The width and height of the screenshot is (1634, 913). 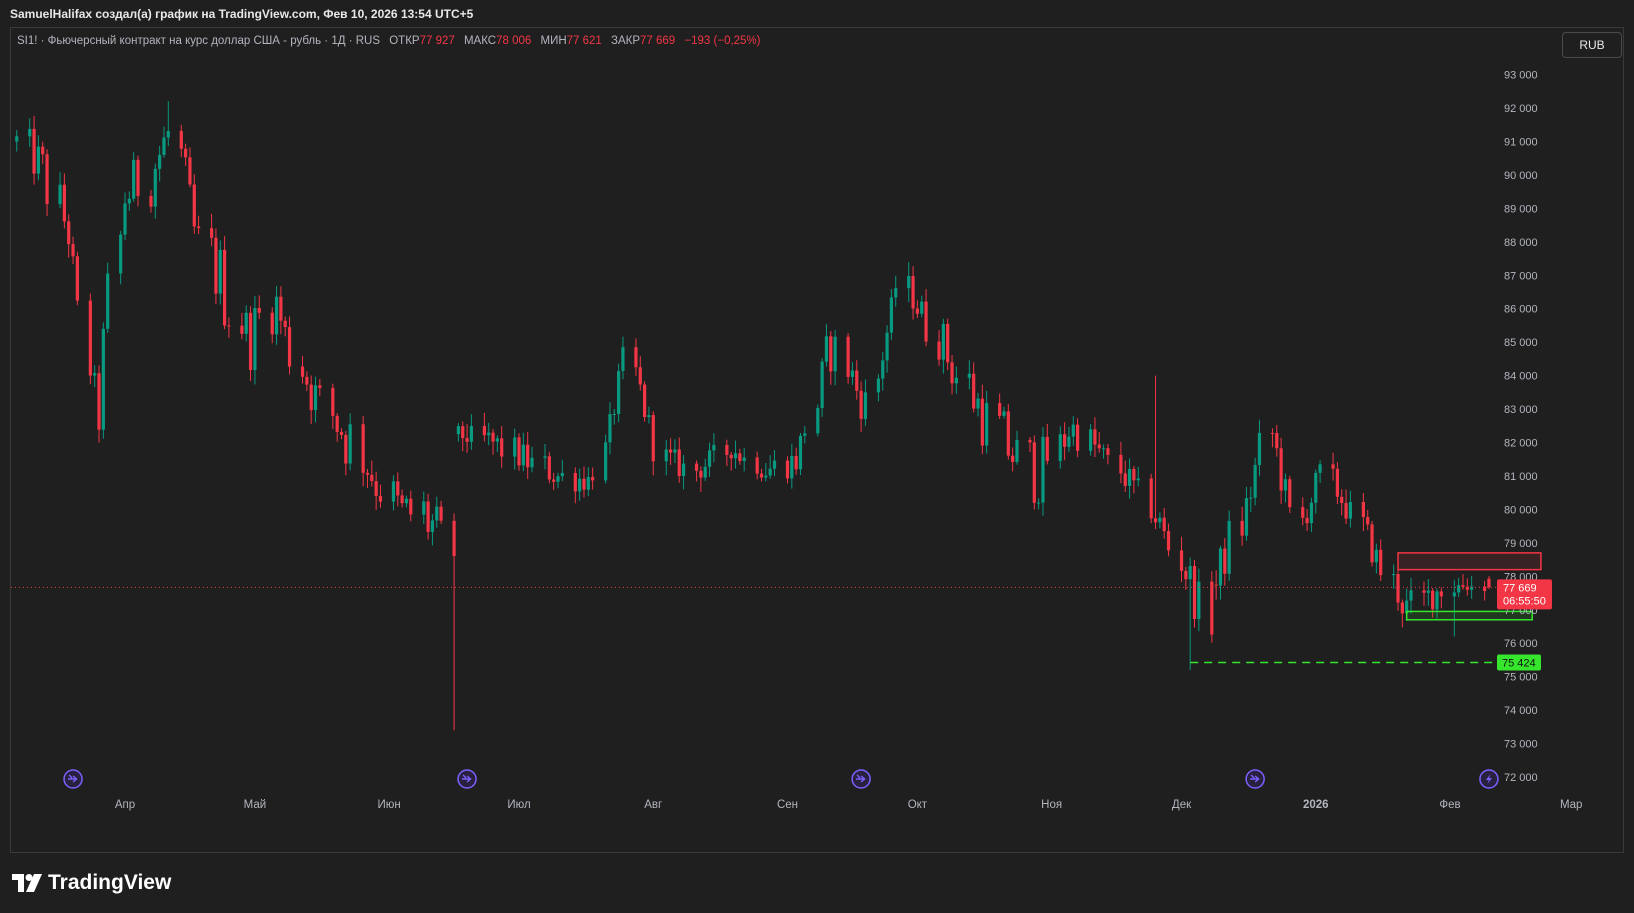 What do you see at coordinates (1521, 243) in the screenshot?
I see `y-tick-label: 88 000` at bounding box center [1521, 243].